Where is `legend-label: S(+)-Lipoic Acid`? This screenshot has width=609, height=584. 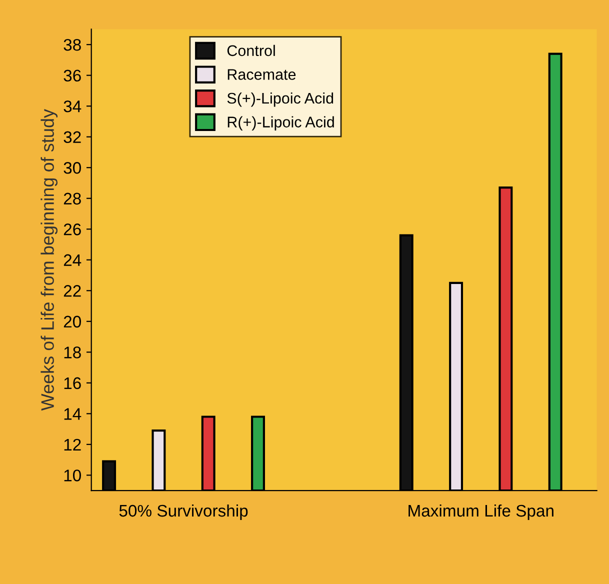
legend-label: S(+)-Lipoic Acid is located at coordinates (280, 99).